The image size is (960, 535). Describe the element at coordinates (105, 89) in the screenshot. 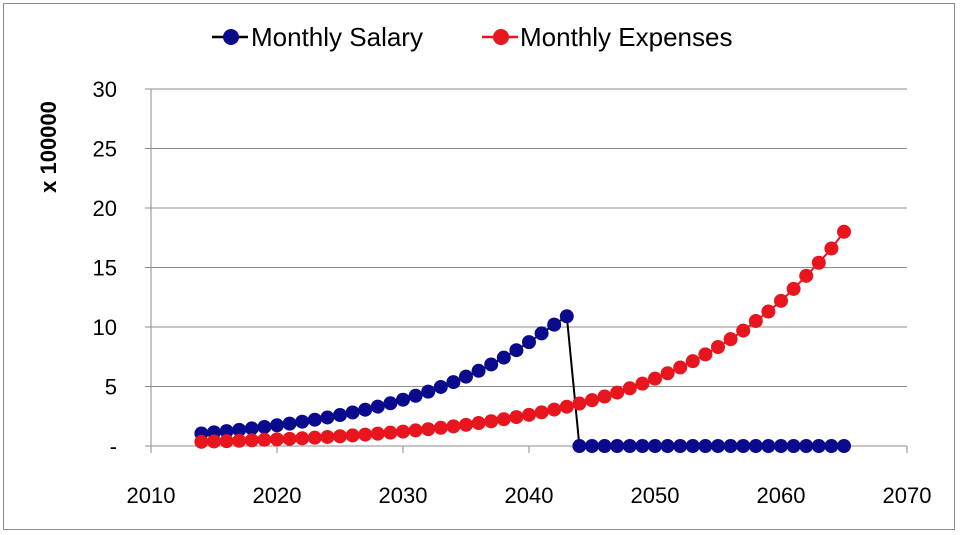

I see `y-tick-label: 30` at that location.